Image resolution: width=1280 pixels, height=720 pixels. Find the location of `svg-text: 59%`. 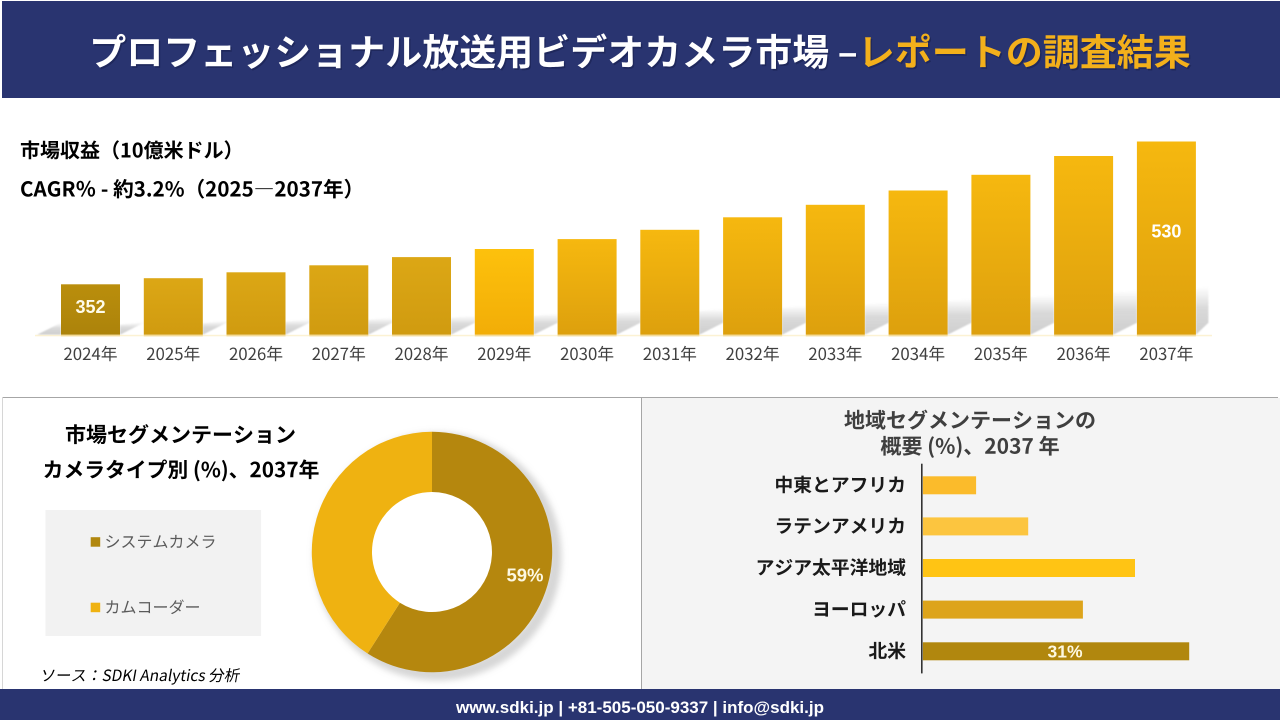

svg-text: 59% is located at coordinates (524, 575).